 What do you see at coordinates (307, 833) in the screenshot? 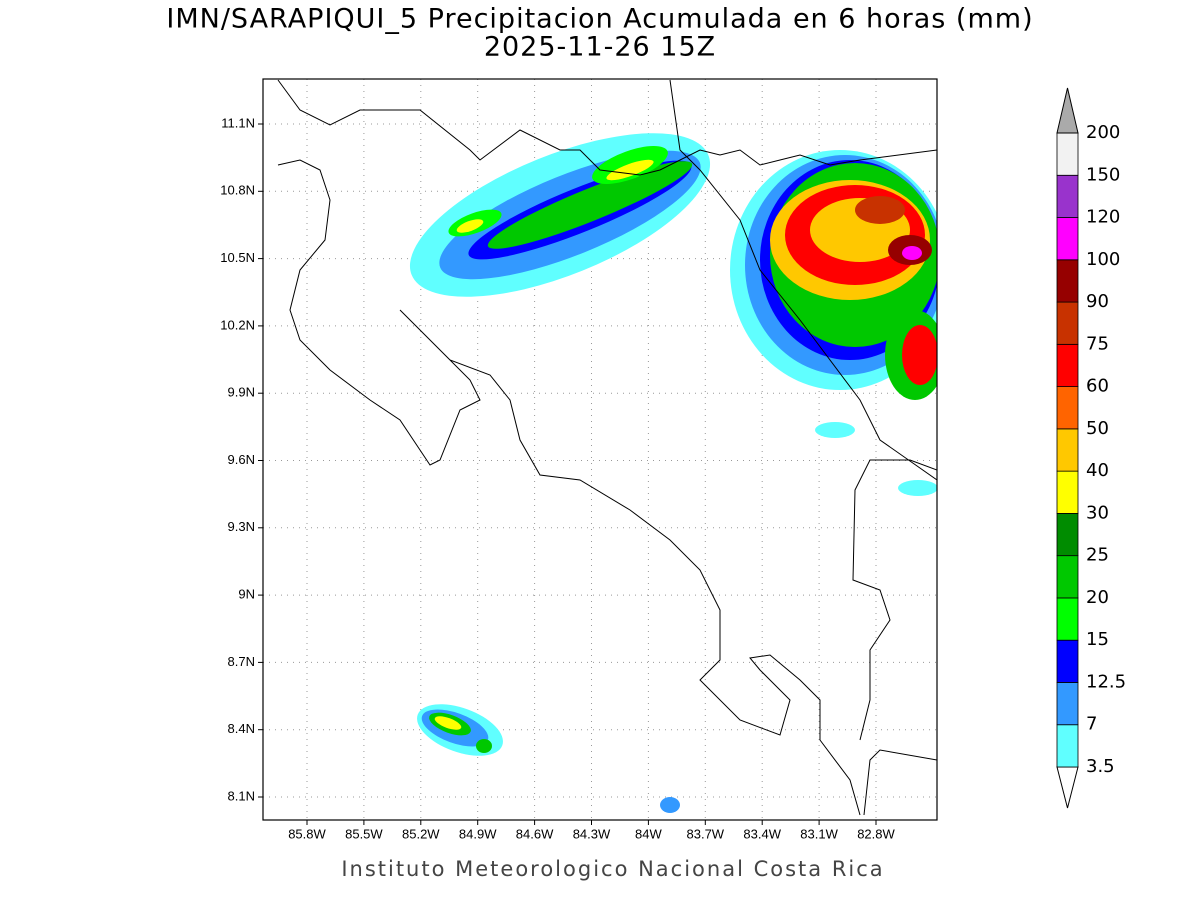
I see `lon-label: 85.8W` at bounding box center [307, 833].